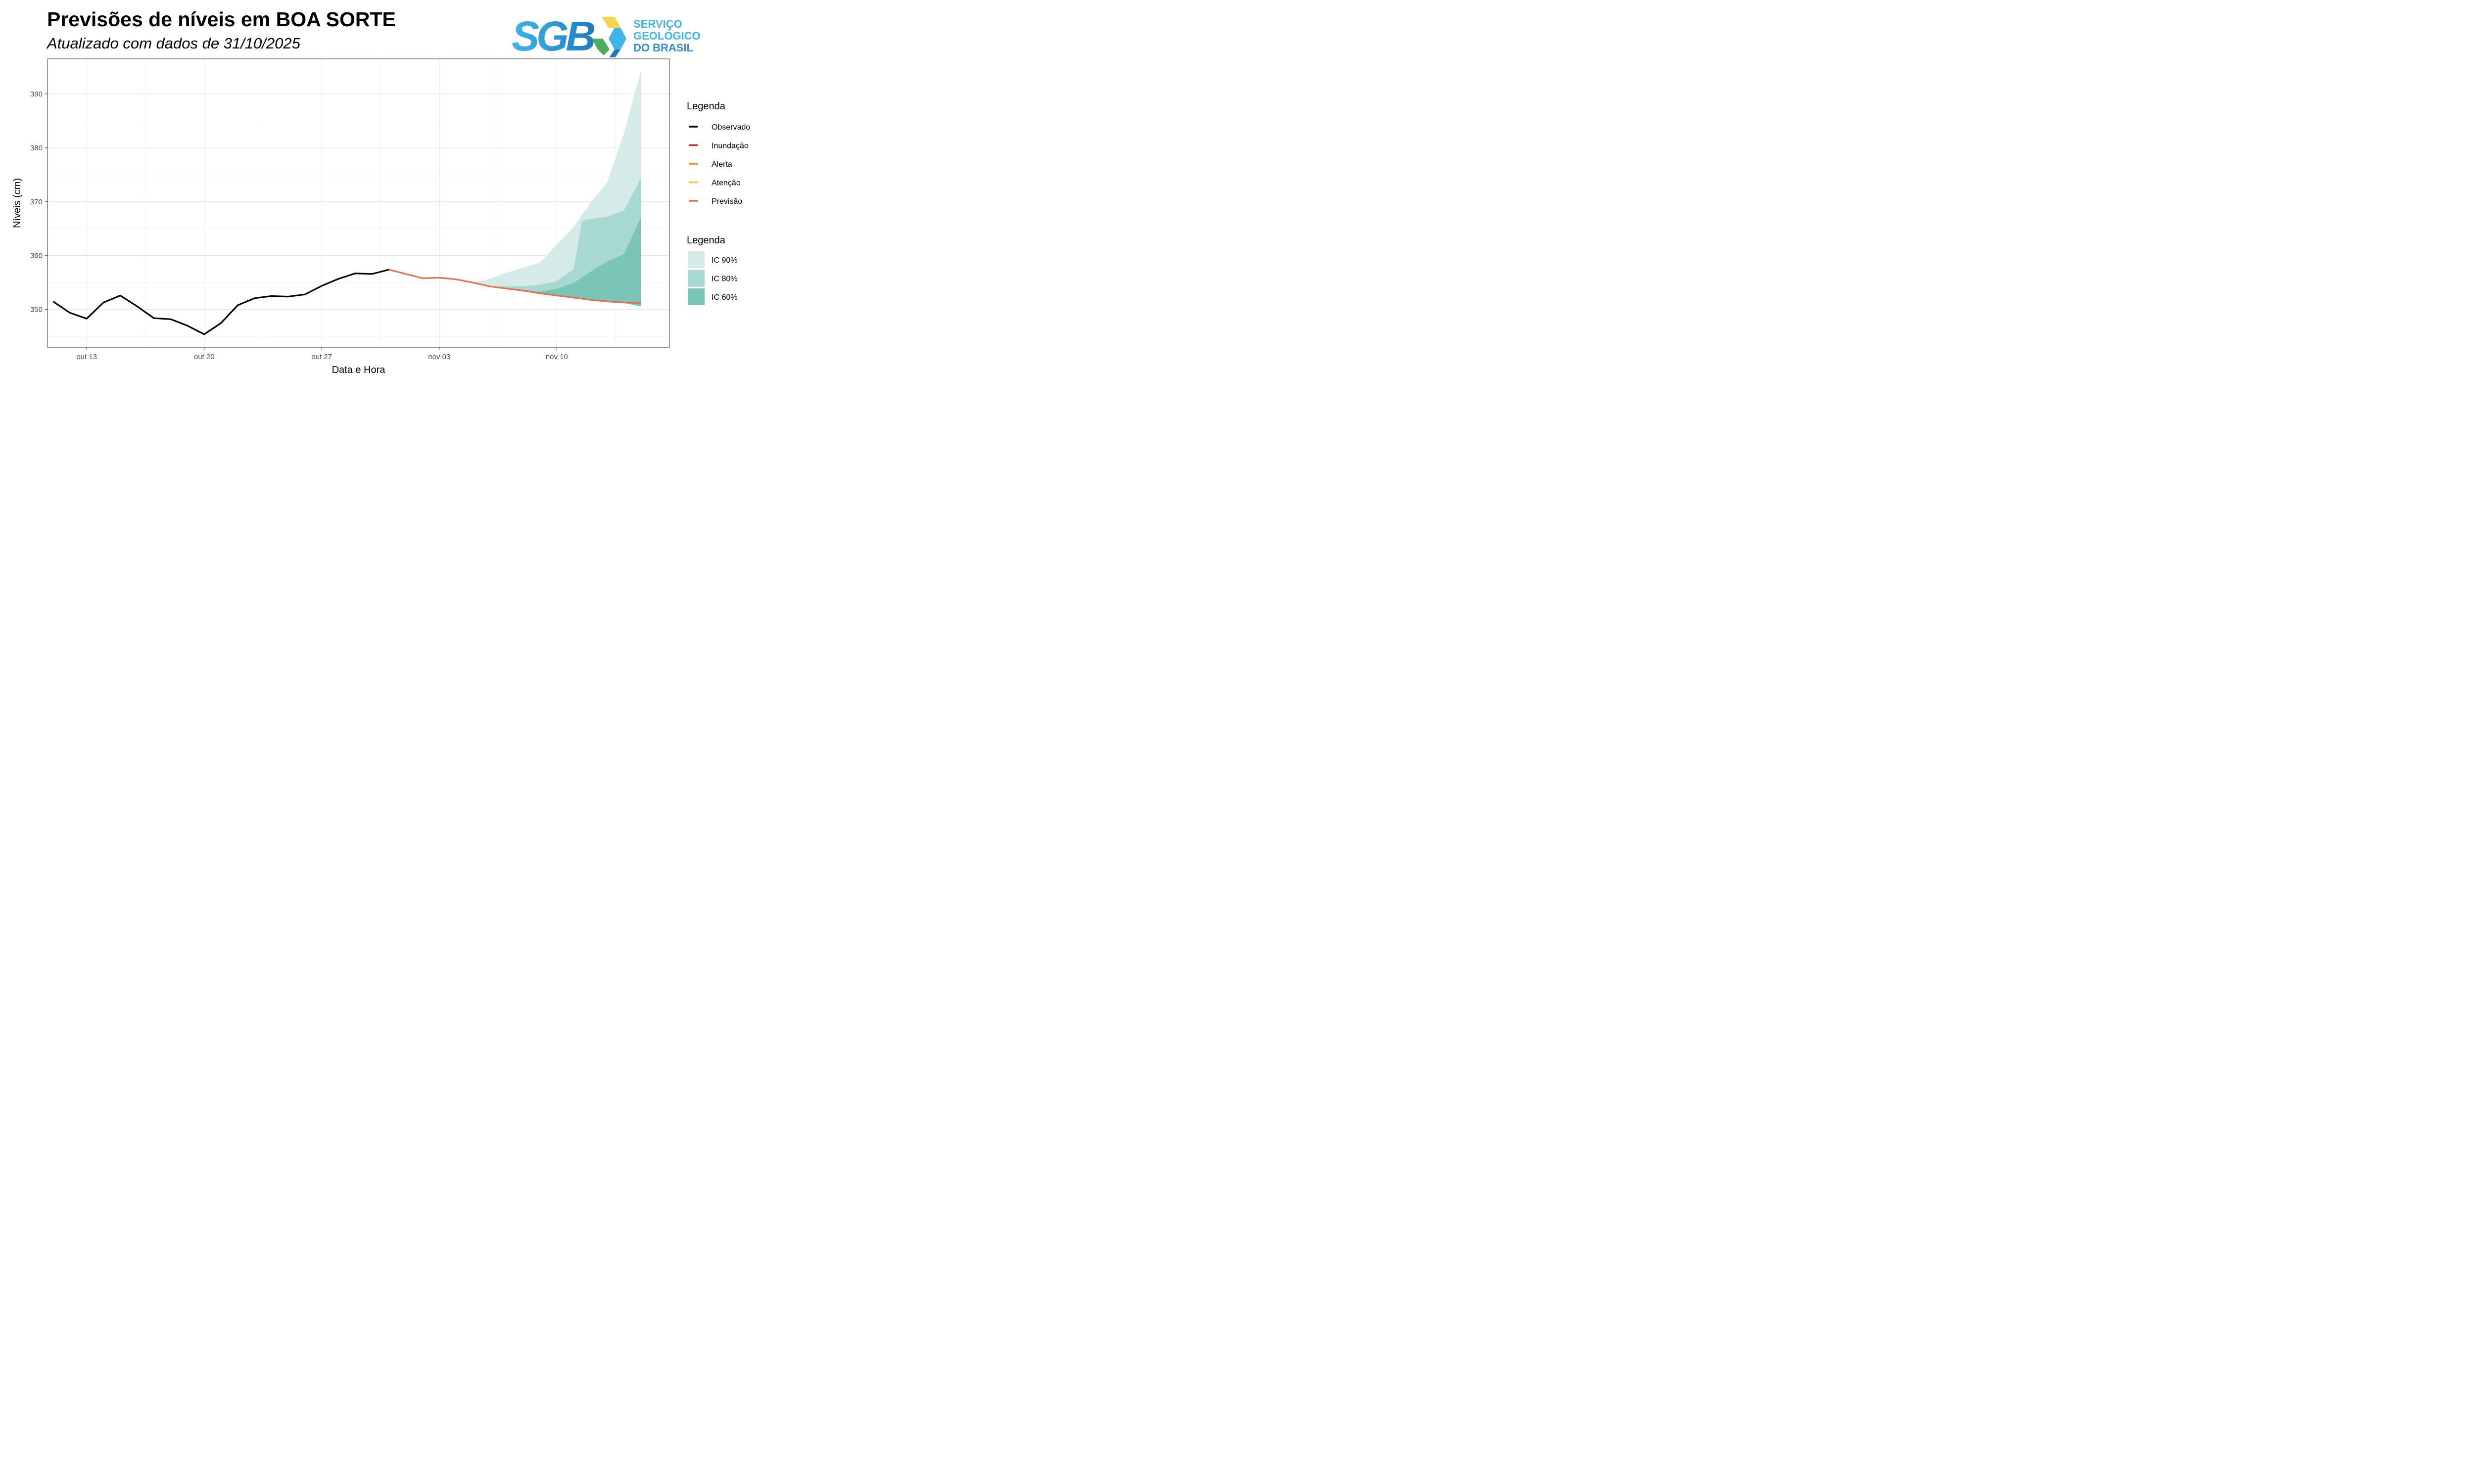 The image size is (2474, 1484). Describe the element at coordinates (667, 36) in the screenshot. I see `logo-name-line-2: GEOLÓGICO` at that location.